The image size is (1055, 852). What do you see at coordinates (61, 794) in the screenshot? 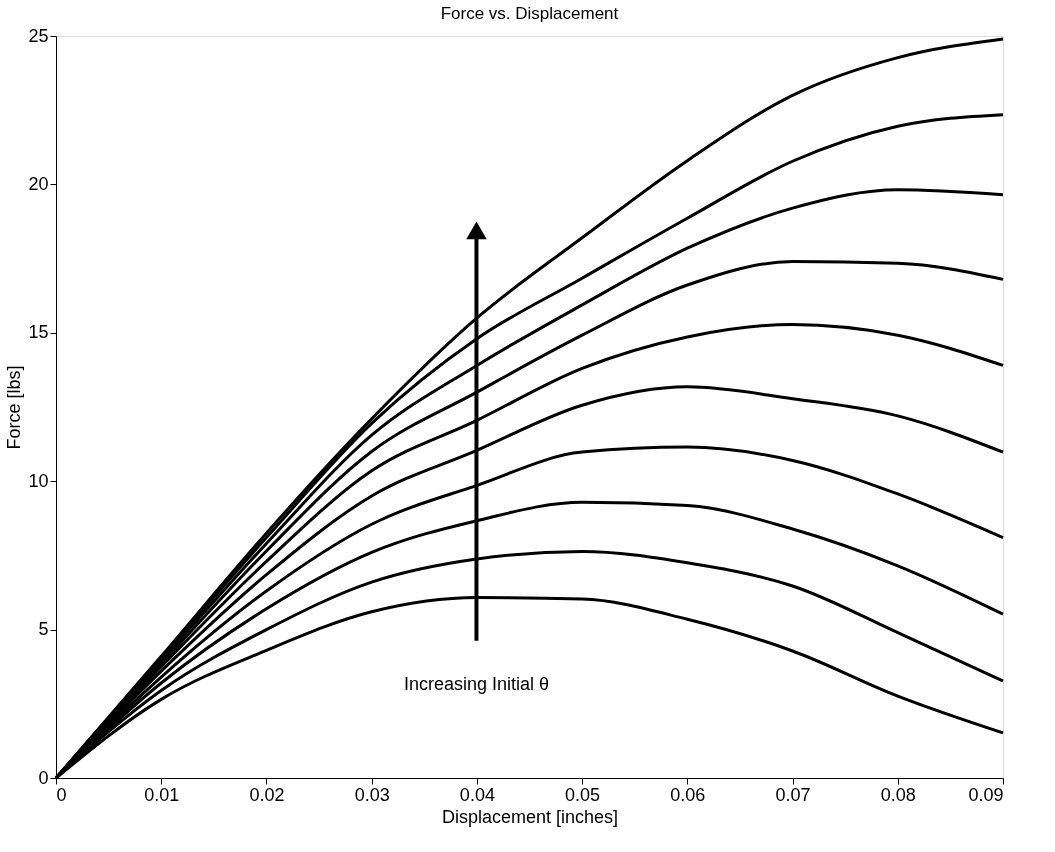
I see `x-tick-label: 0` at bounding box center [61, 794].